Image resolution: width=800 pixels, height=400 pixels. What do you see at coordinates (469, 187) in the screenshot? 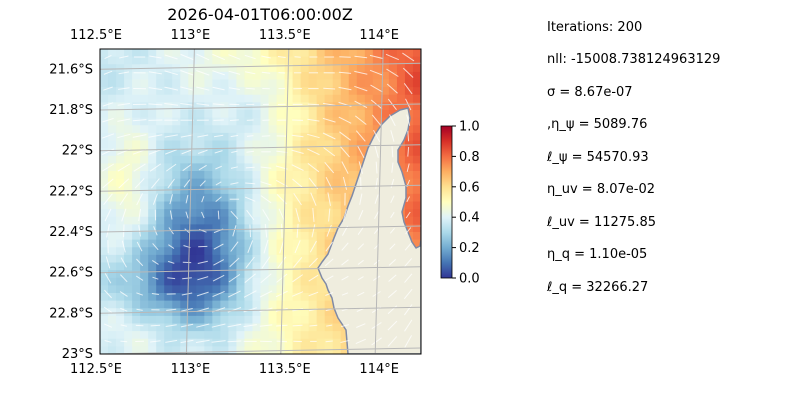
I see `colorbar-tick-label: 0.6` at bounding box center [469, 187].